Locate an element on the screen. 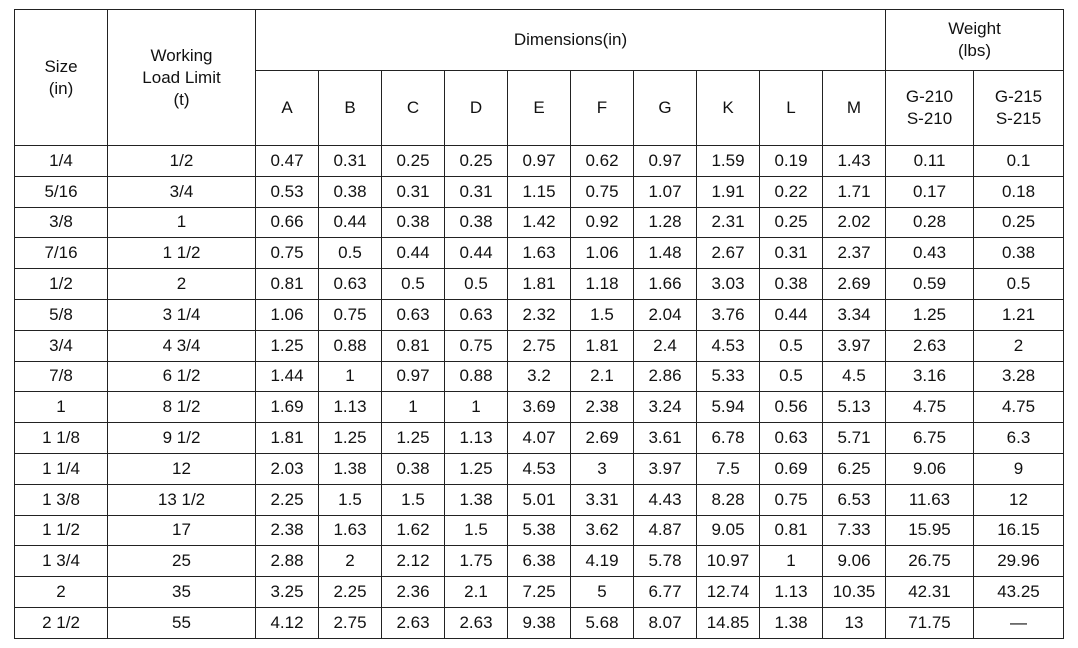 This screenshot has width=1078, height=648. cell-dim-a: 1.06 is located at coordinates (287, 314).